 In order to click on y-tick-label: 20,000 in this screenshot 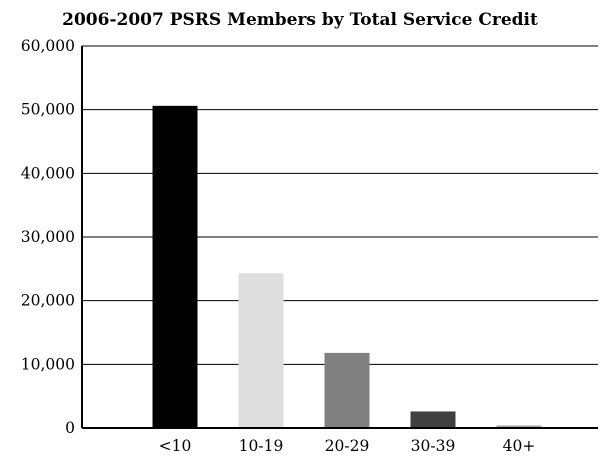, I will do `click(48, 301)`.